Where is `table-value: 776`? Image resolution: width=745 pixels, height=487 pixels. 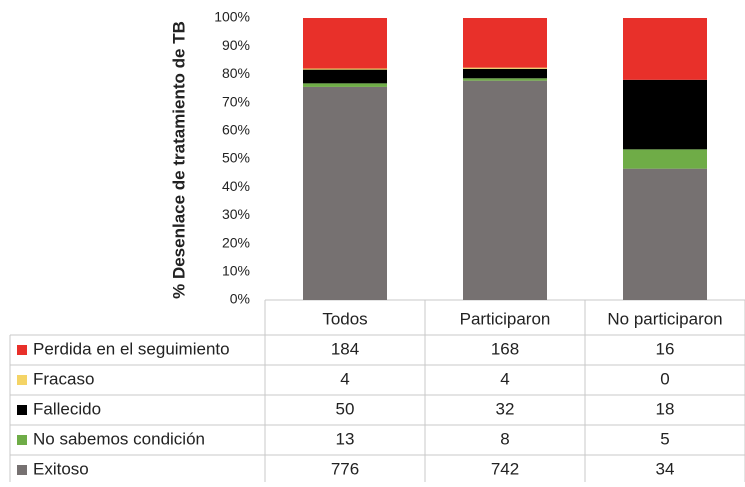 table-value: 776 is located at coordinates (345, 468).